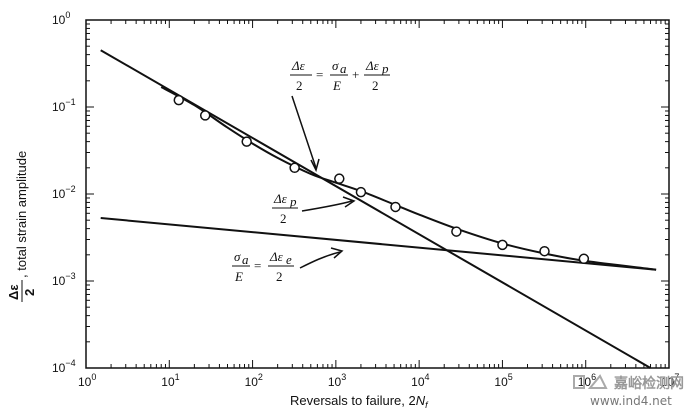 This screenshot has width=693, height=415. I want to click on ann-total-E: E, so click(336, 85).